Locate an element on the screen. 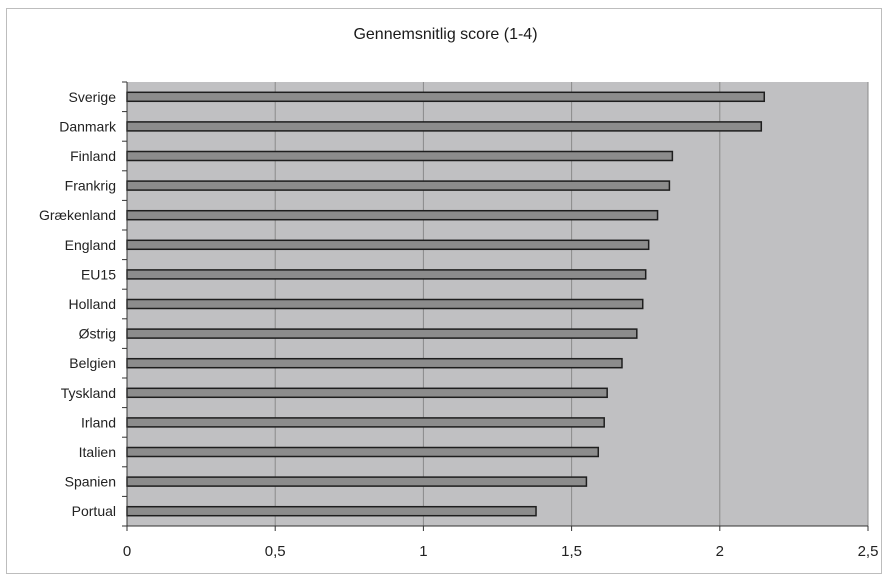  chart-title: Gennemsnitlig score (1-4) is located at coordinates (445, 34).